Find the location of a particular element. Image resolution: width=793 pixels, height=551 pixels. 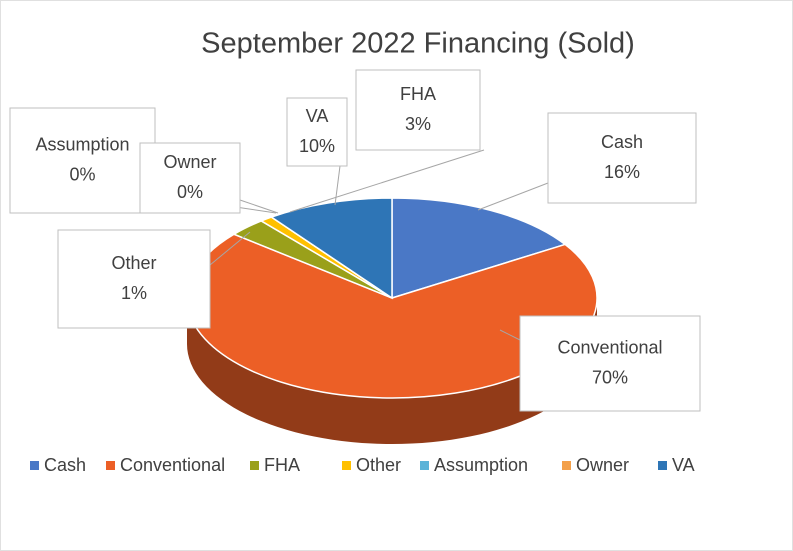

legend-label: Assumption is located at coordinates (481, 465).